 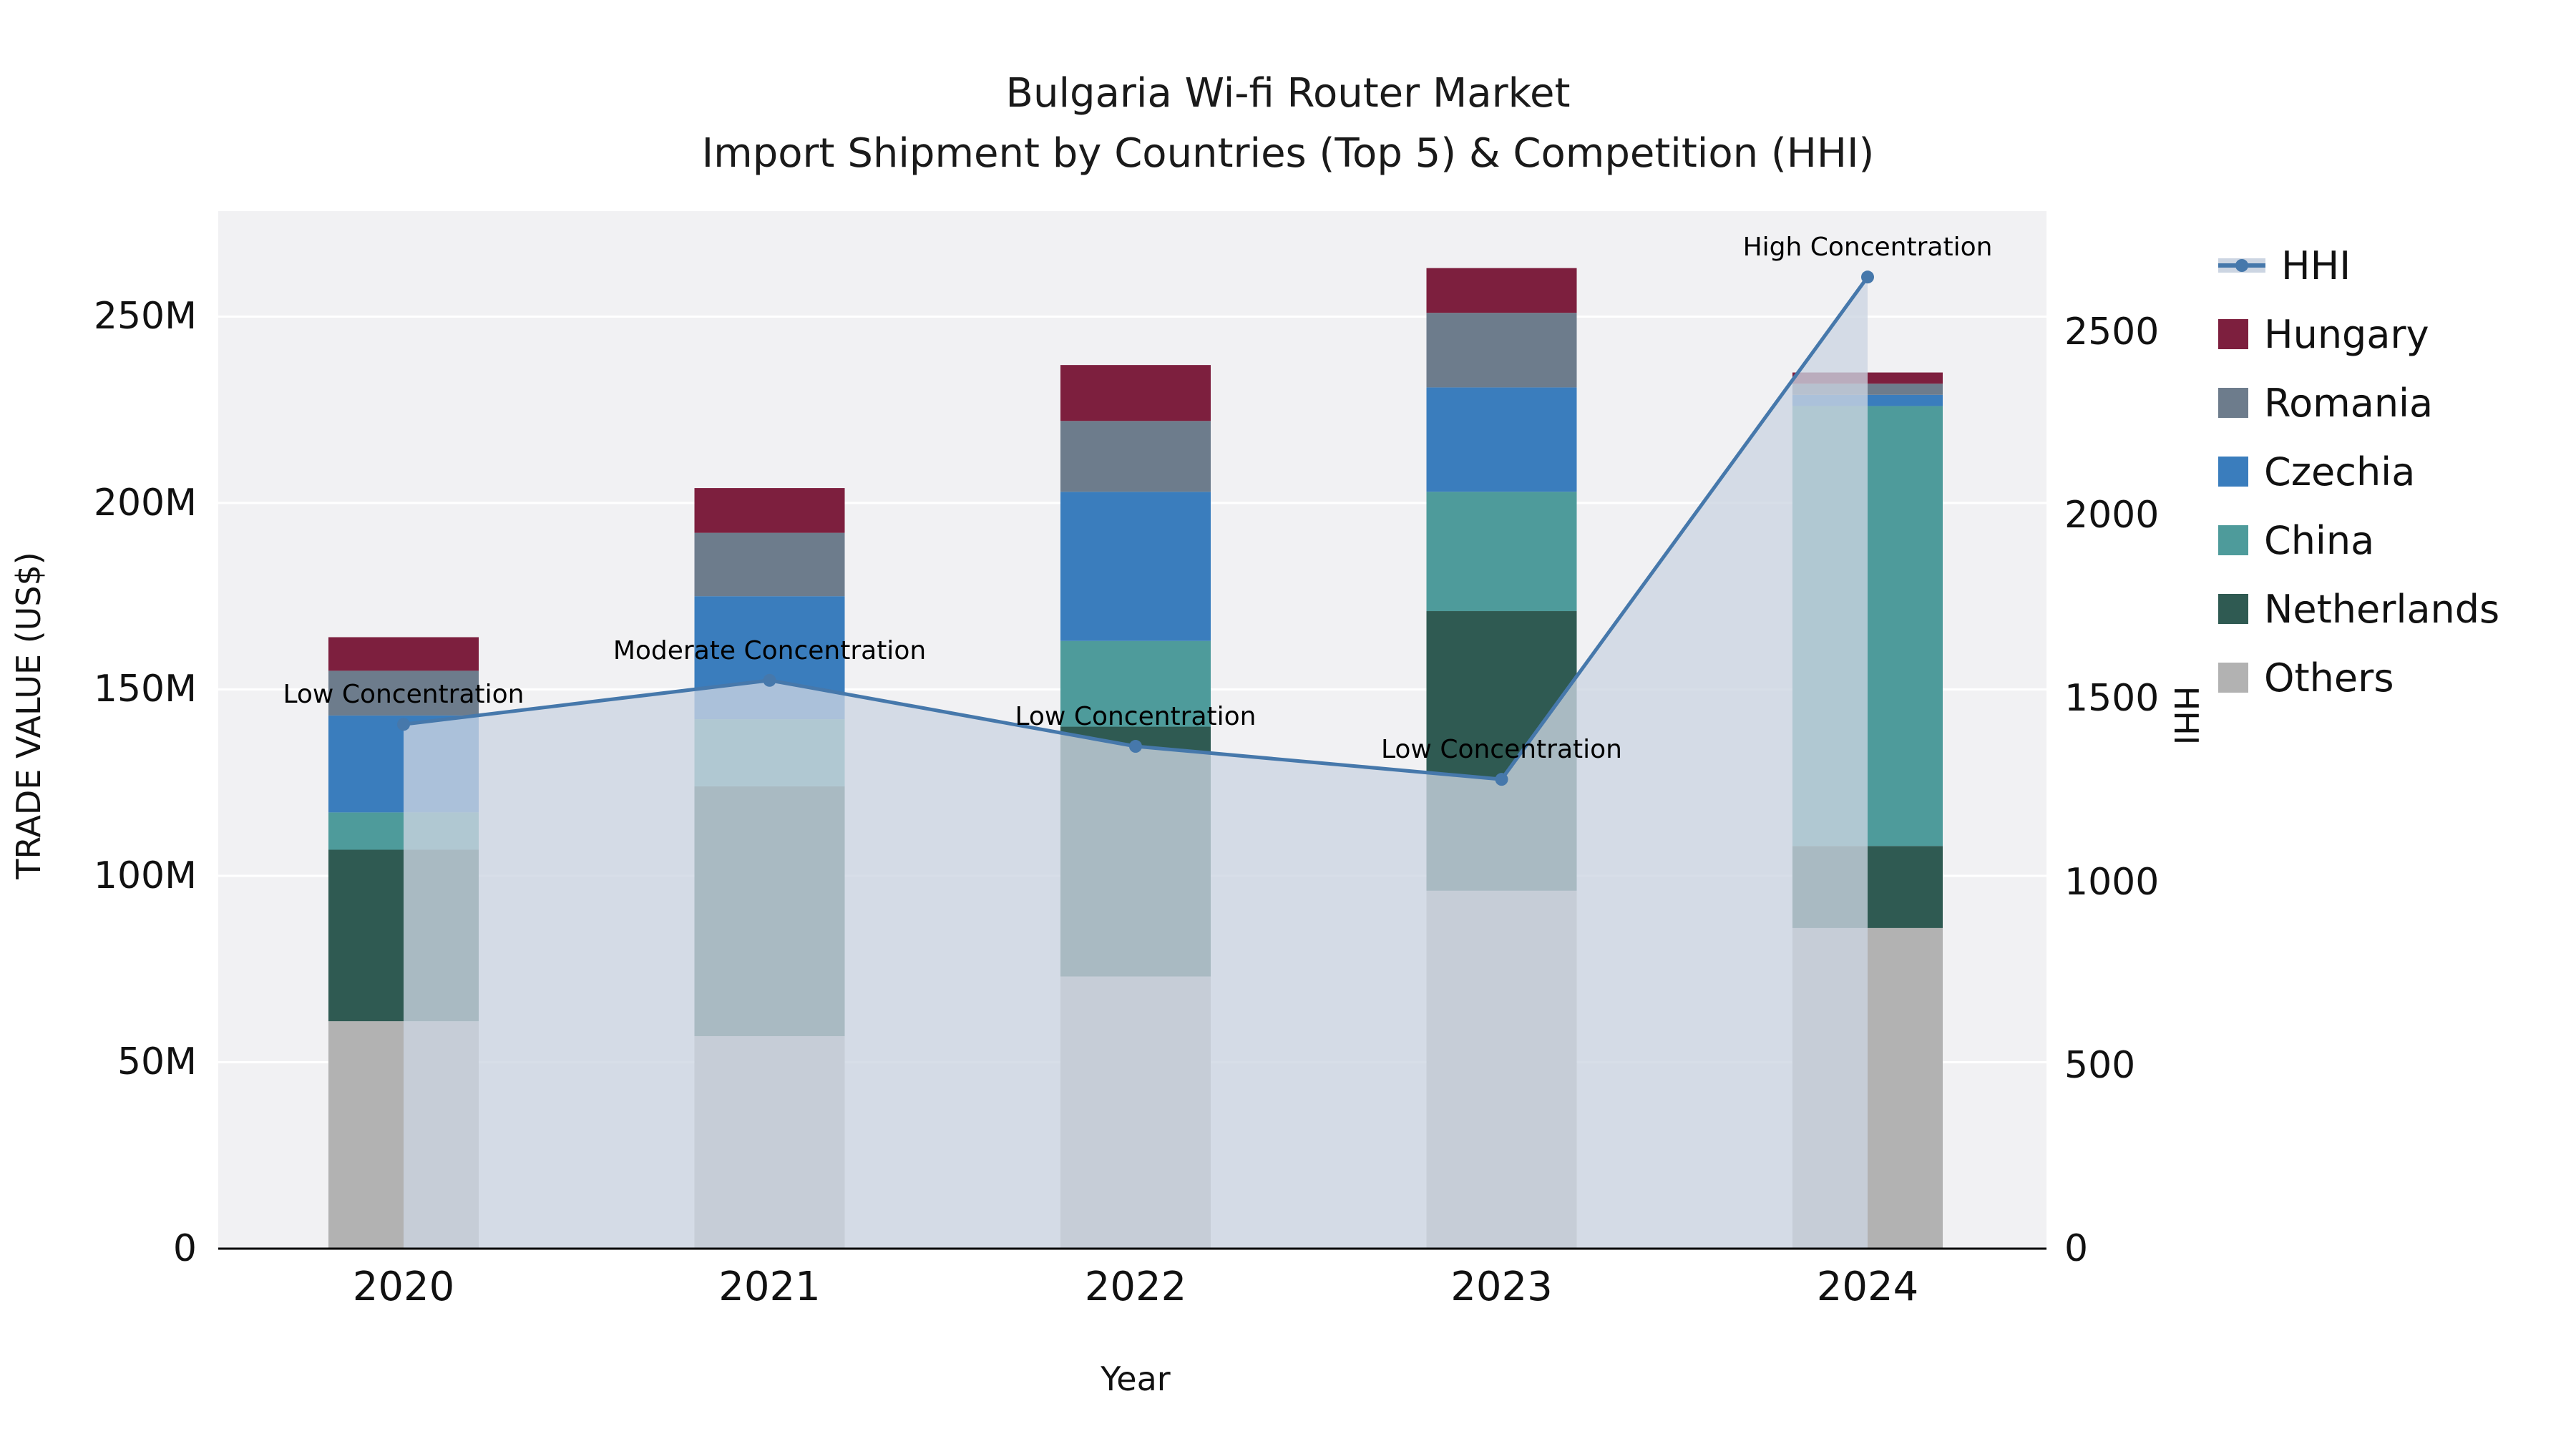 I want to click on bar-czechia-2023, so click(x=1501, y=439).